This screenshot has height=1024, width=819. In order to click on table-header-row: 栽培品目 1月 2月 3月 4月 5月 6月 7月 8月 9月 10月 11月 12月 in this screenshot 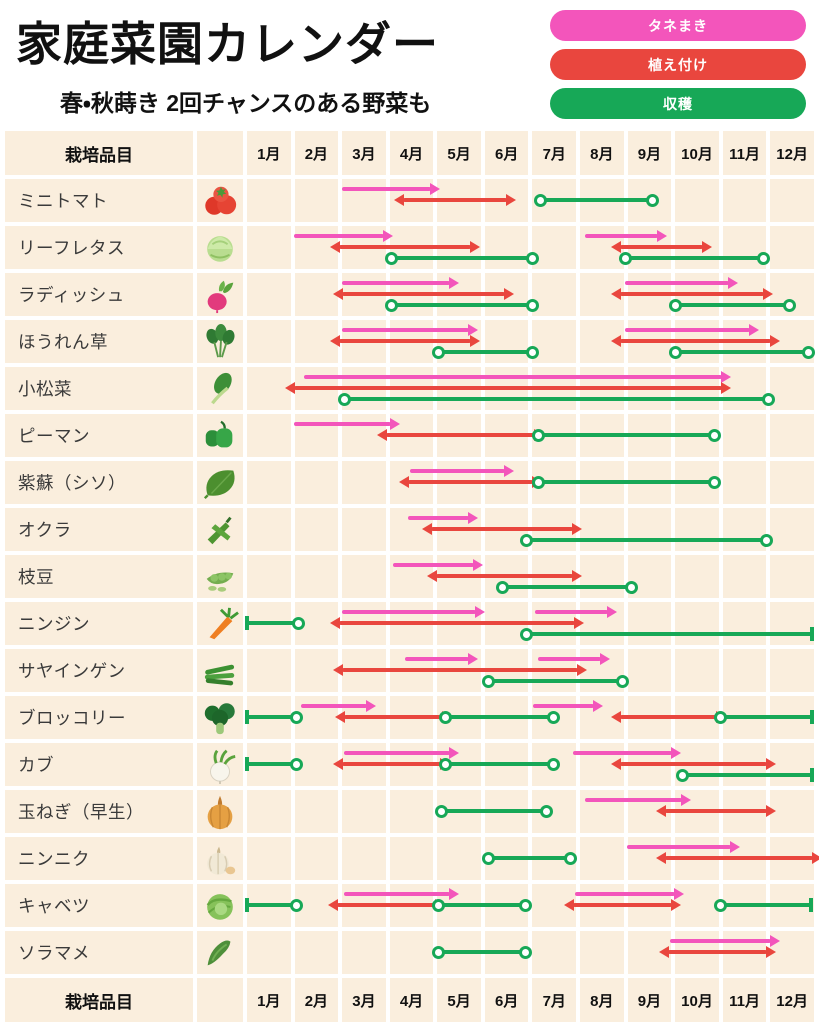, I will do `click(409, 153)`.